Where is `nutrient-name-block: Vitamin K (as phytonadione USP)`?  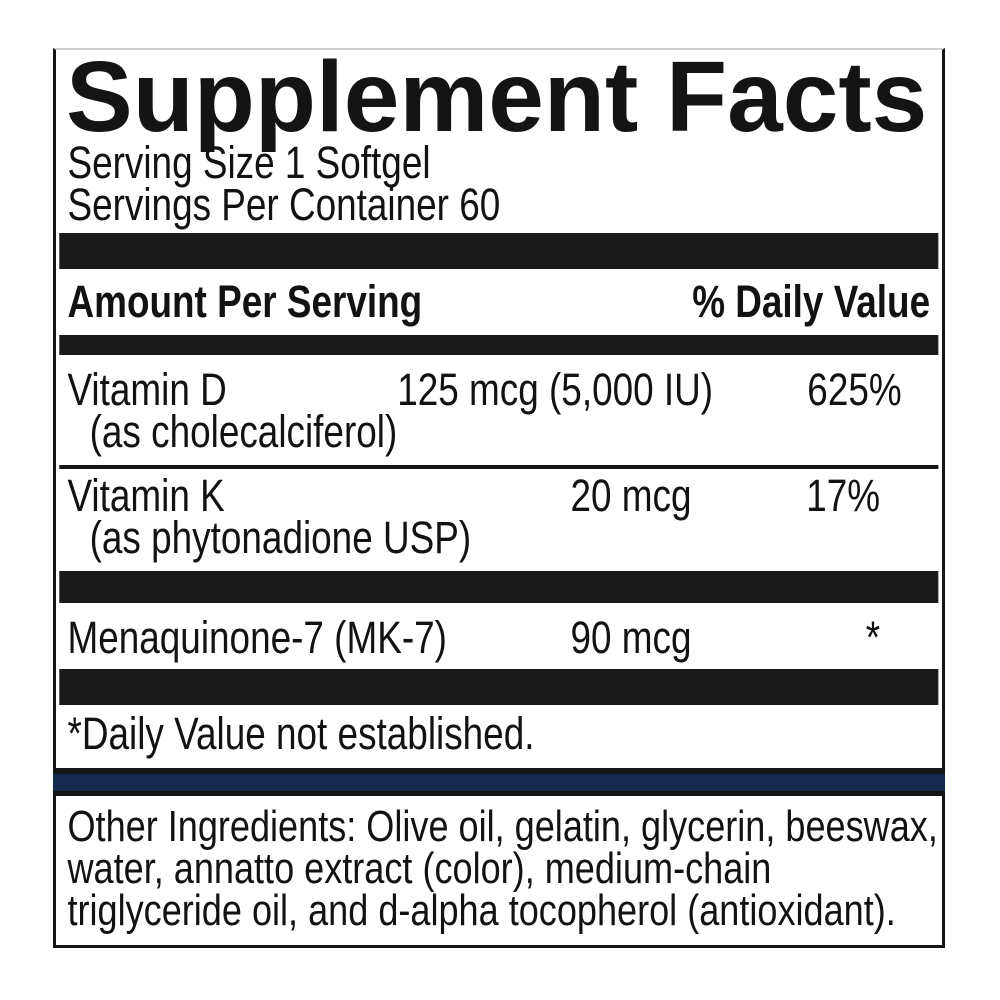
nutrient-name-block: Vitamin K (as phytonadione USP) is located at coordinates (269, 516).